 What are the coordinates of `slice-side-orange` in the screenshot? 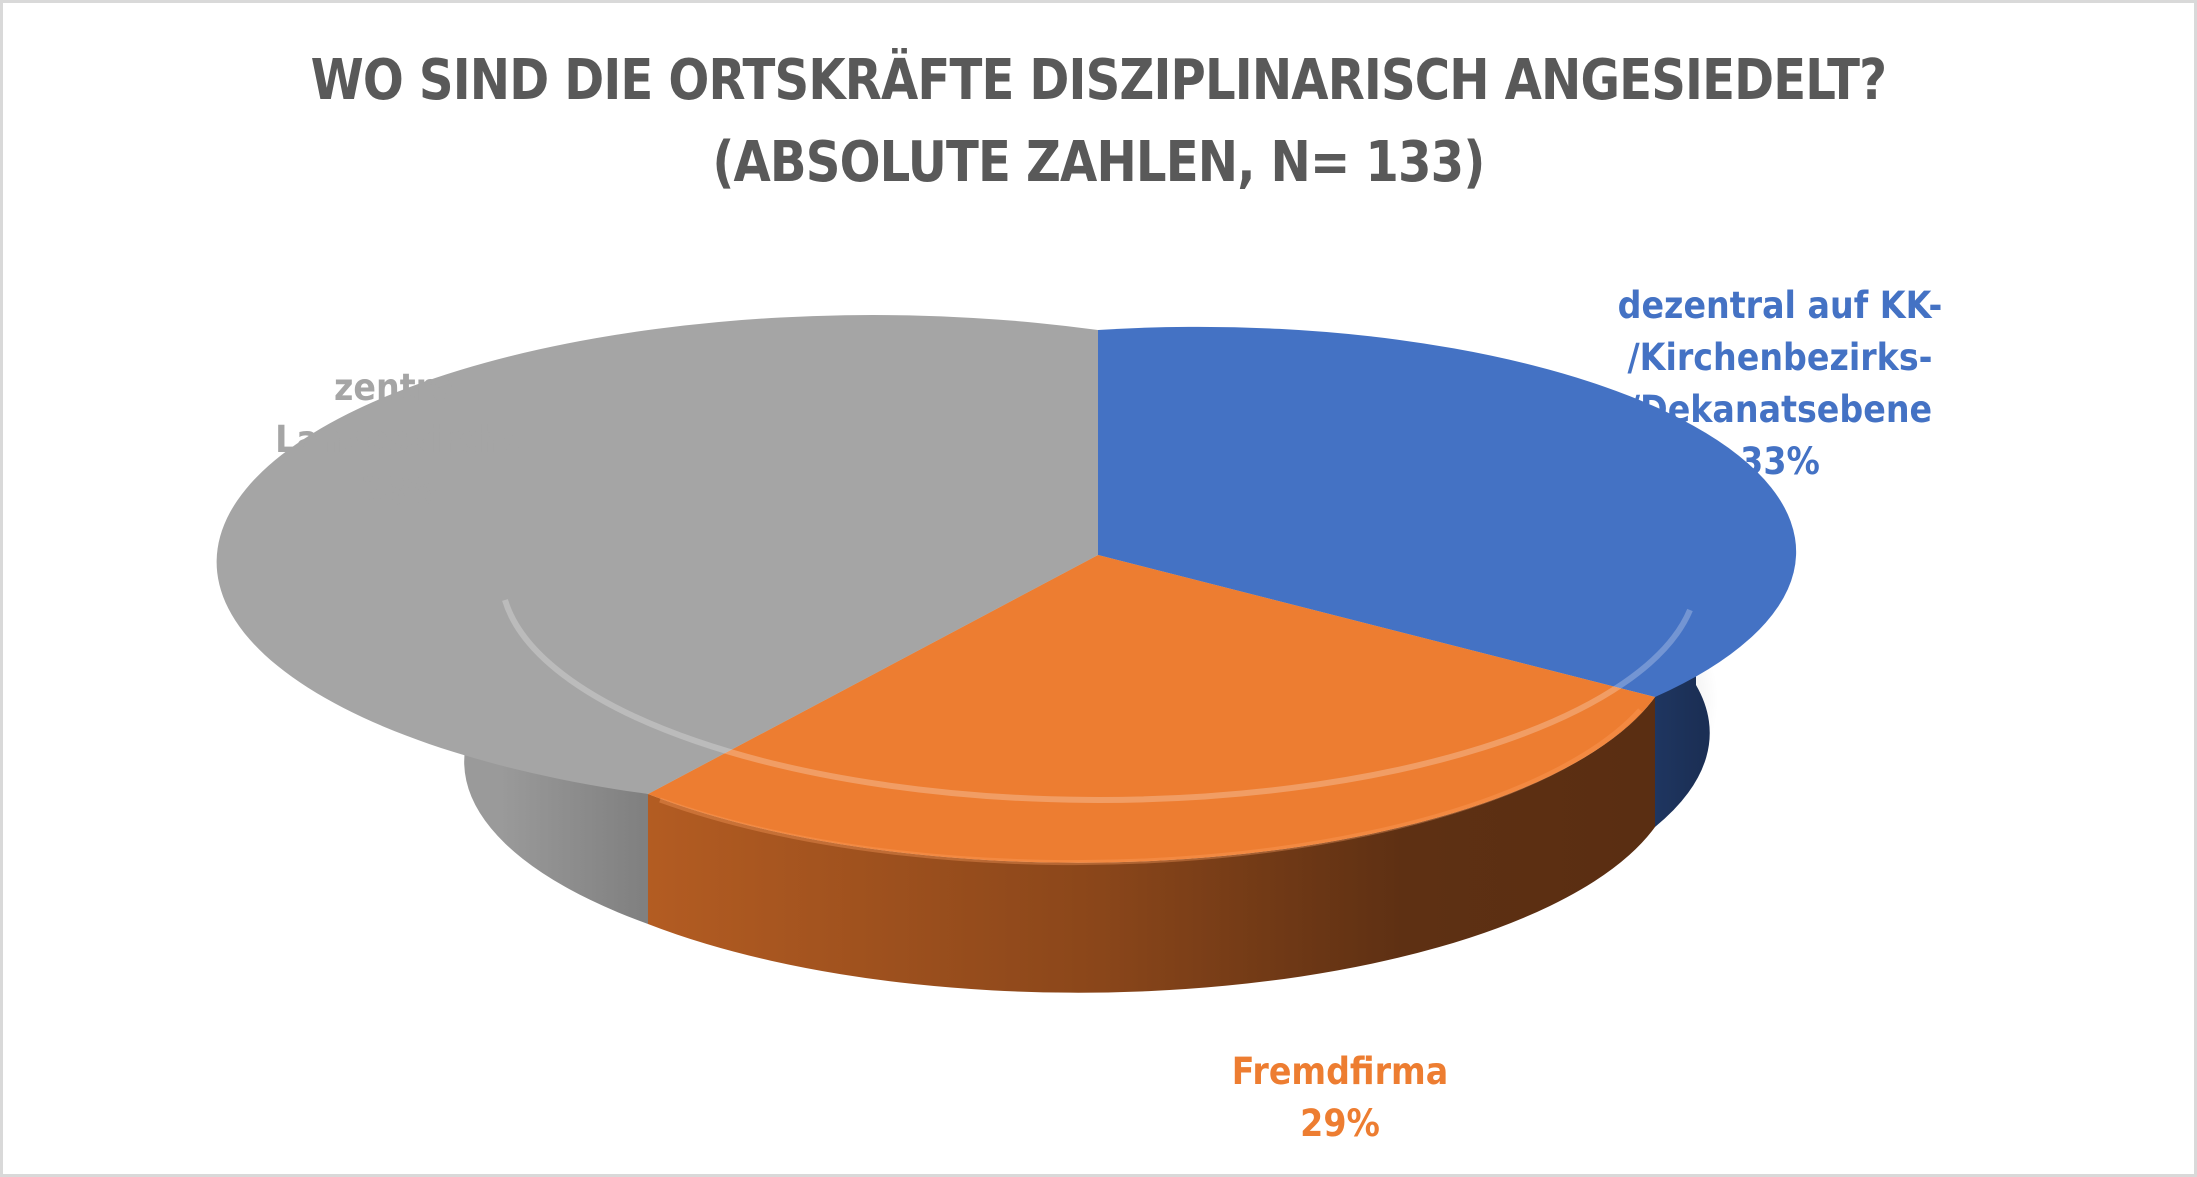 It's located at (1151, 845).